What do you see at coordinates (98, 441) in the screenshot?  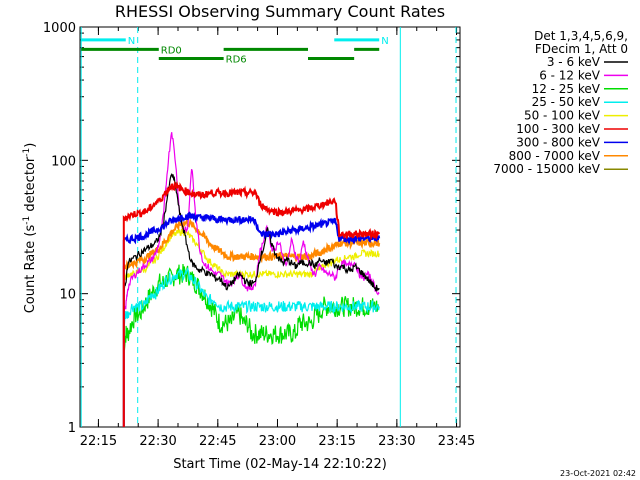 I see `x-tick-label: 22:15` at bounding box center [98, 441].